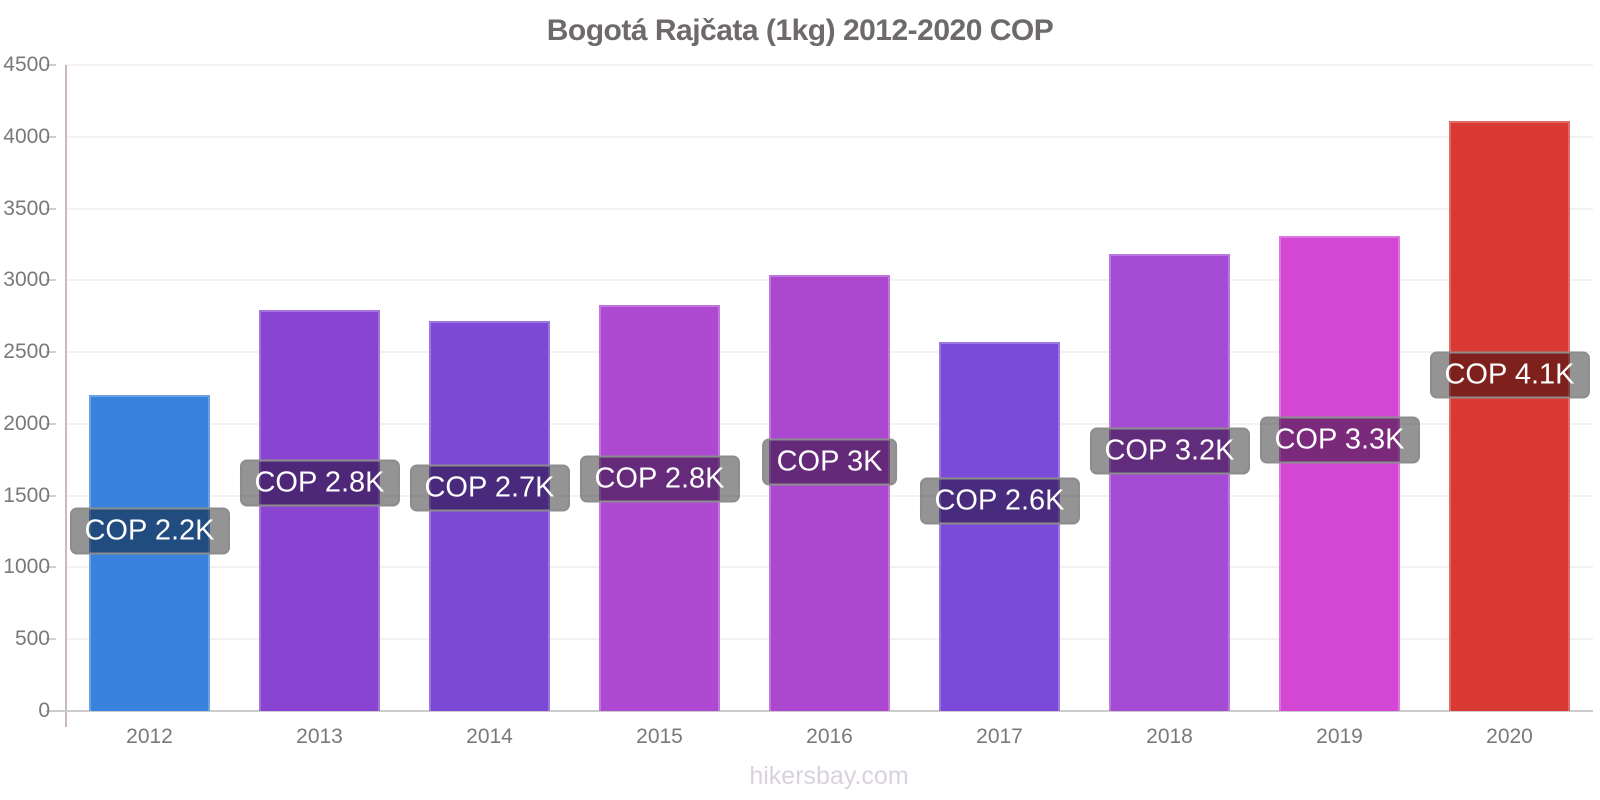 The height and width of the screenshot is (800, 1600). Describe the element at coordinates (999, 501) in the screenshot. I see `bar-value-label-2017: COP 2.6K` at that location.